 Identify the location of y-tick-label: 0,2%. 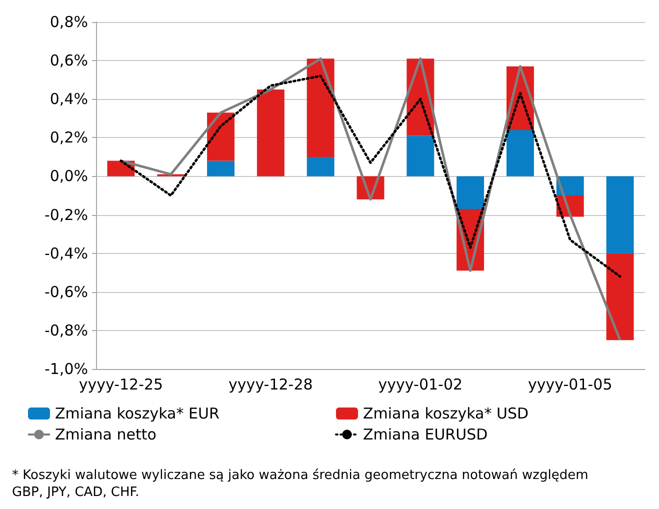
(69, 137).